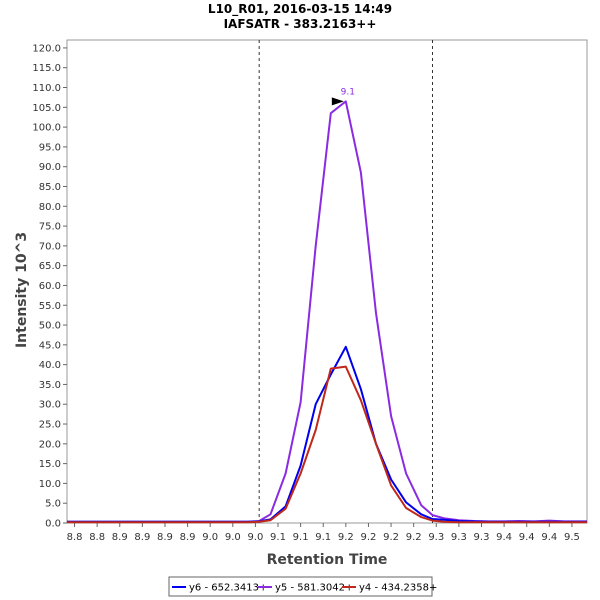 Image resolution: width=600 pixels, height=600 pixels. Describe the element at coordinates (50, 326) in the screenshot. I see `y-tick-label: 50.0` at that location.